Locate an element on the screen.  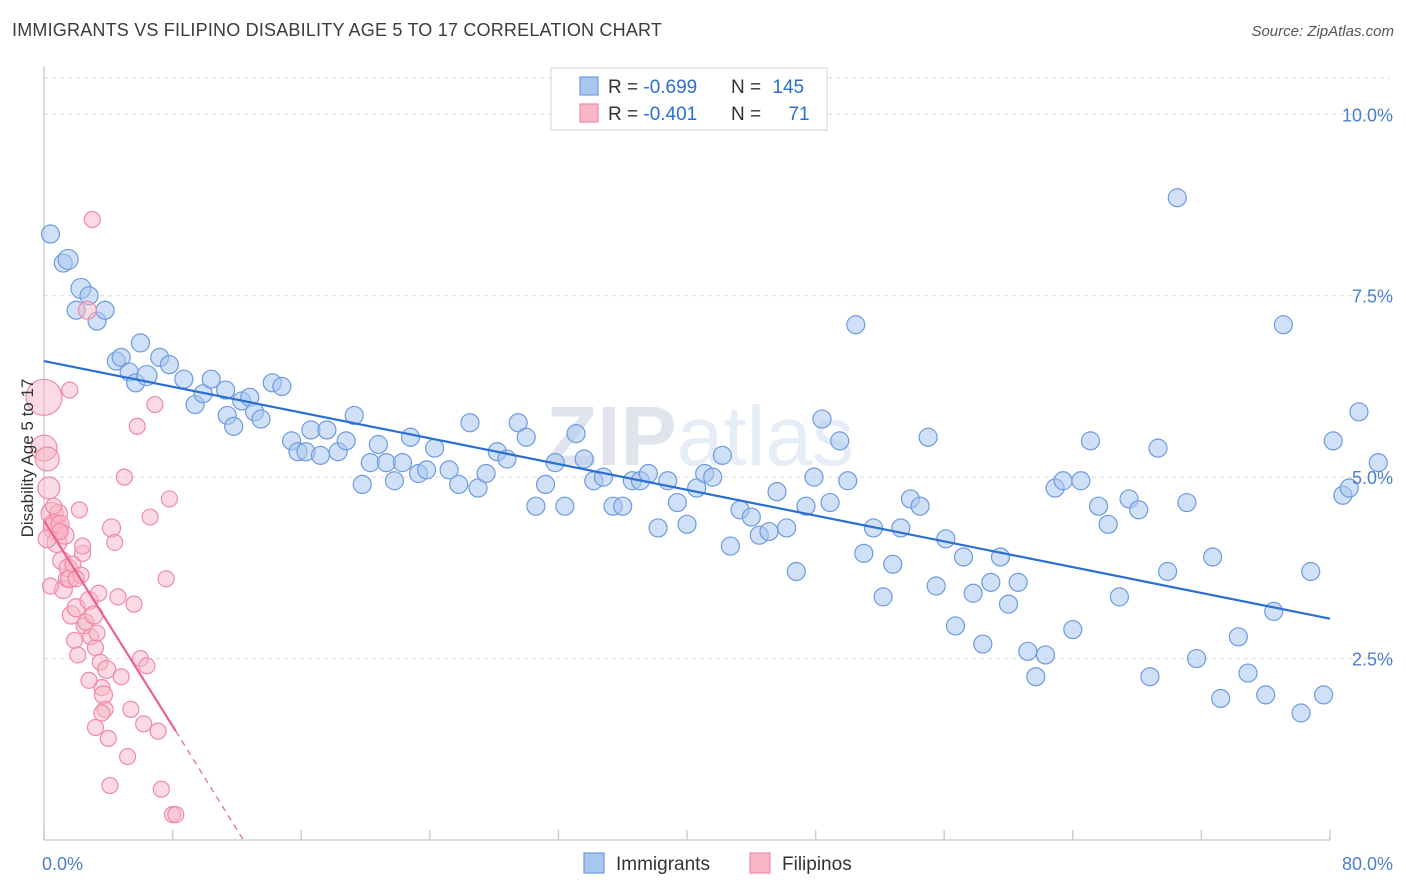
y-tick-label-2: 7.5% is located at coordinates (1372, 297).